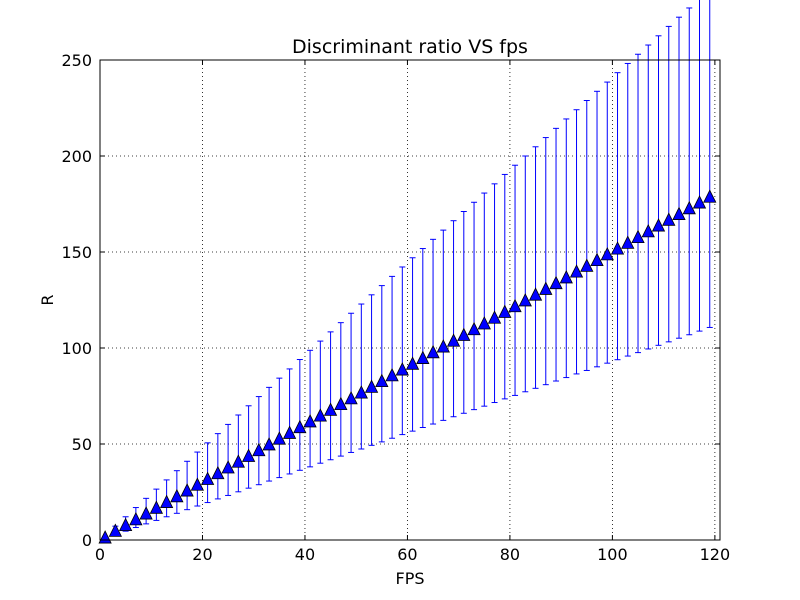 This screenshot has height=600, width=800. Describe the element at coordinates (409, 578) in the screenshot. I see `x-axis-label: FPS` at that location.